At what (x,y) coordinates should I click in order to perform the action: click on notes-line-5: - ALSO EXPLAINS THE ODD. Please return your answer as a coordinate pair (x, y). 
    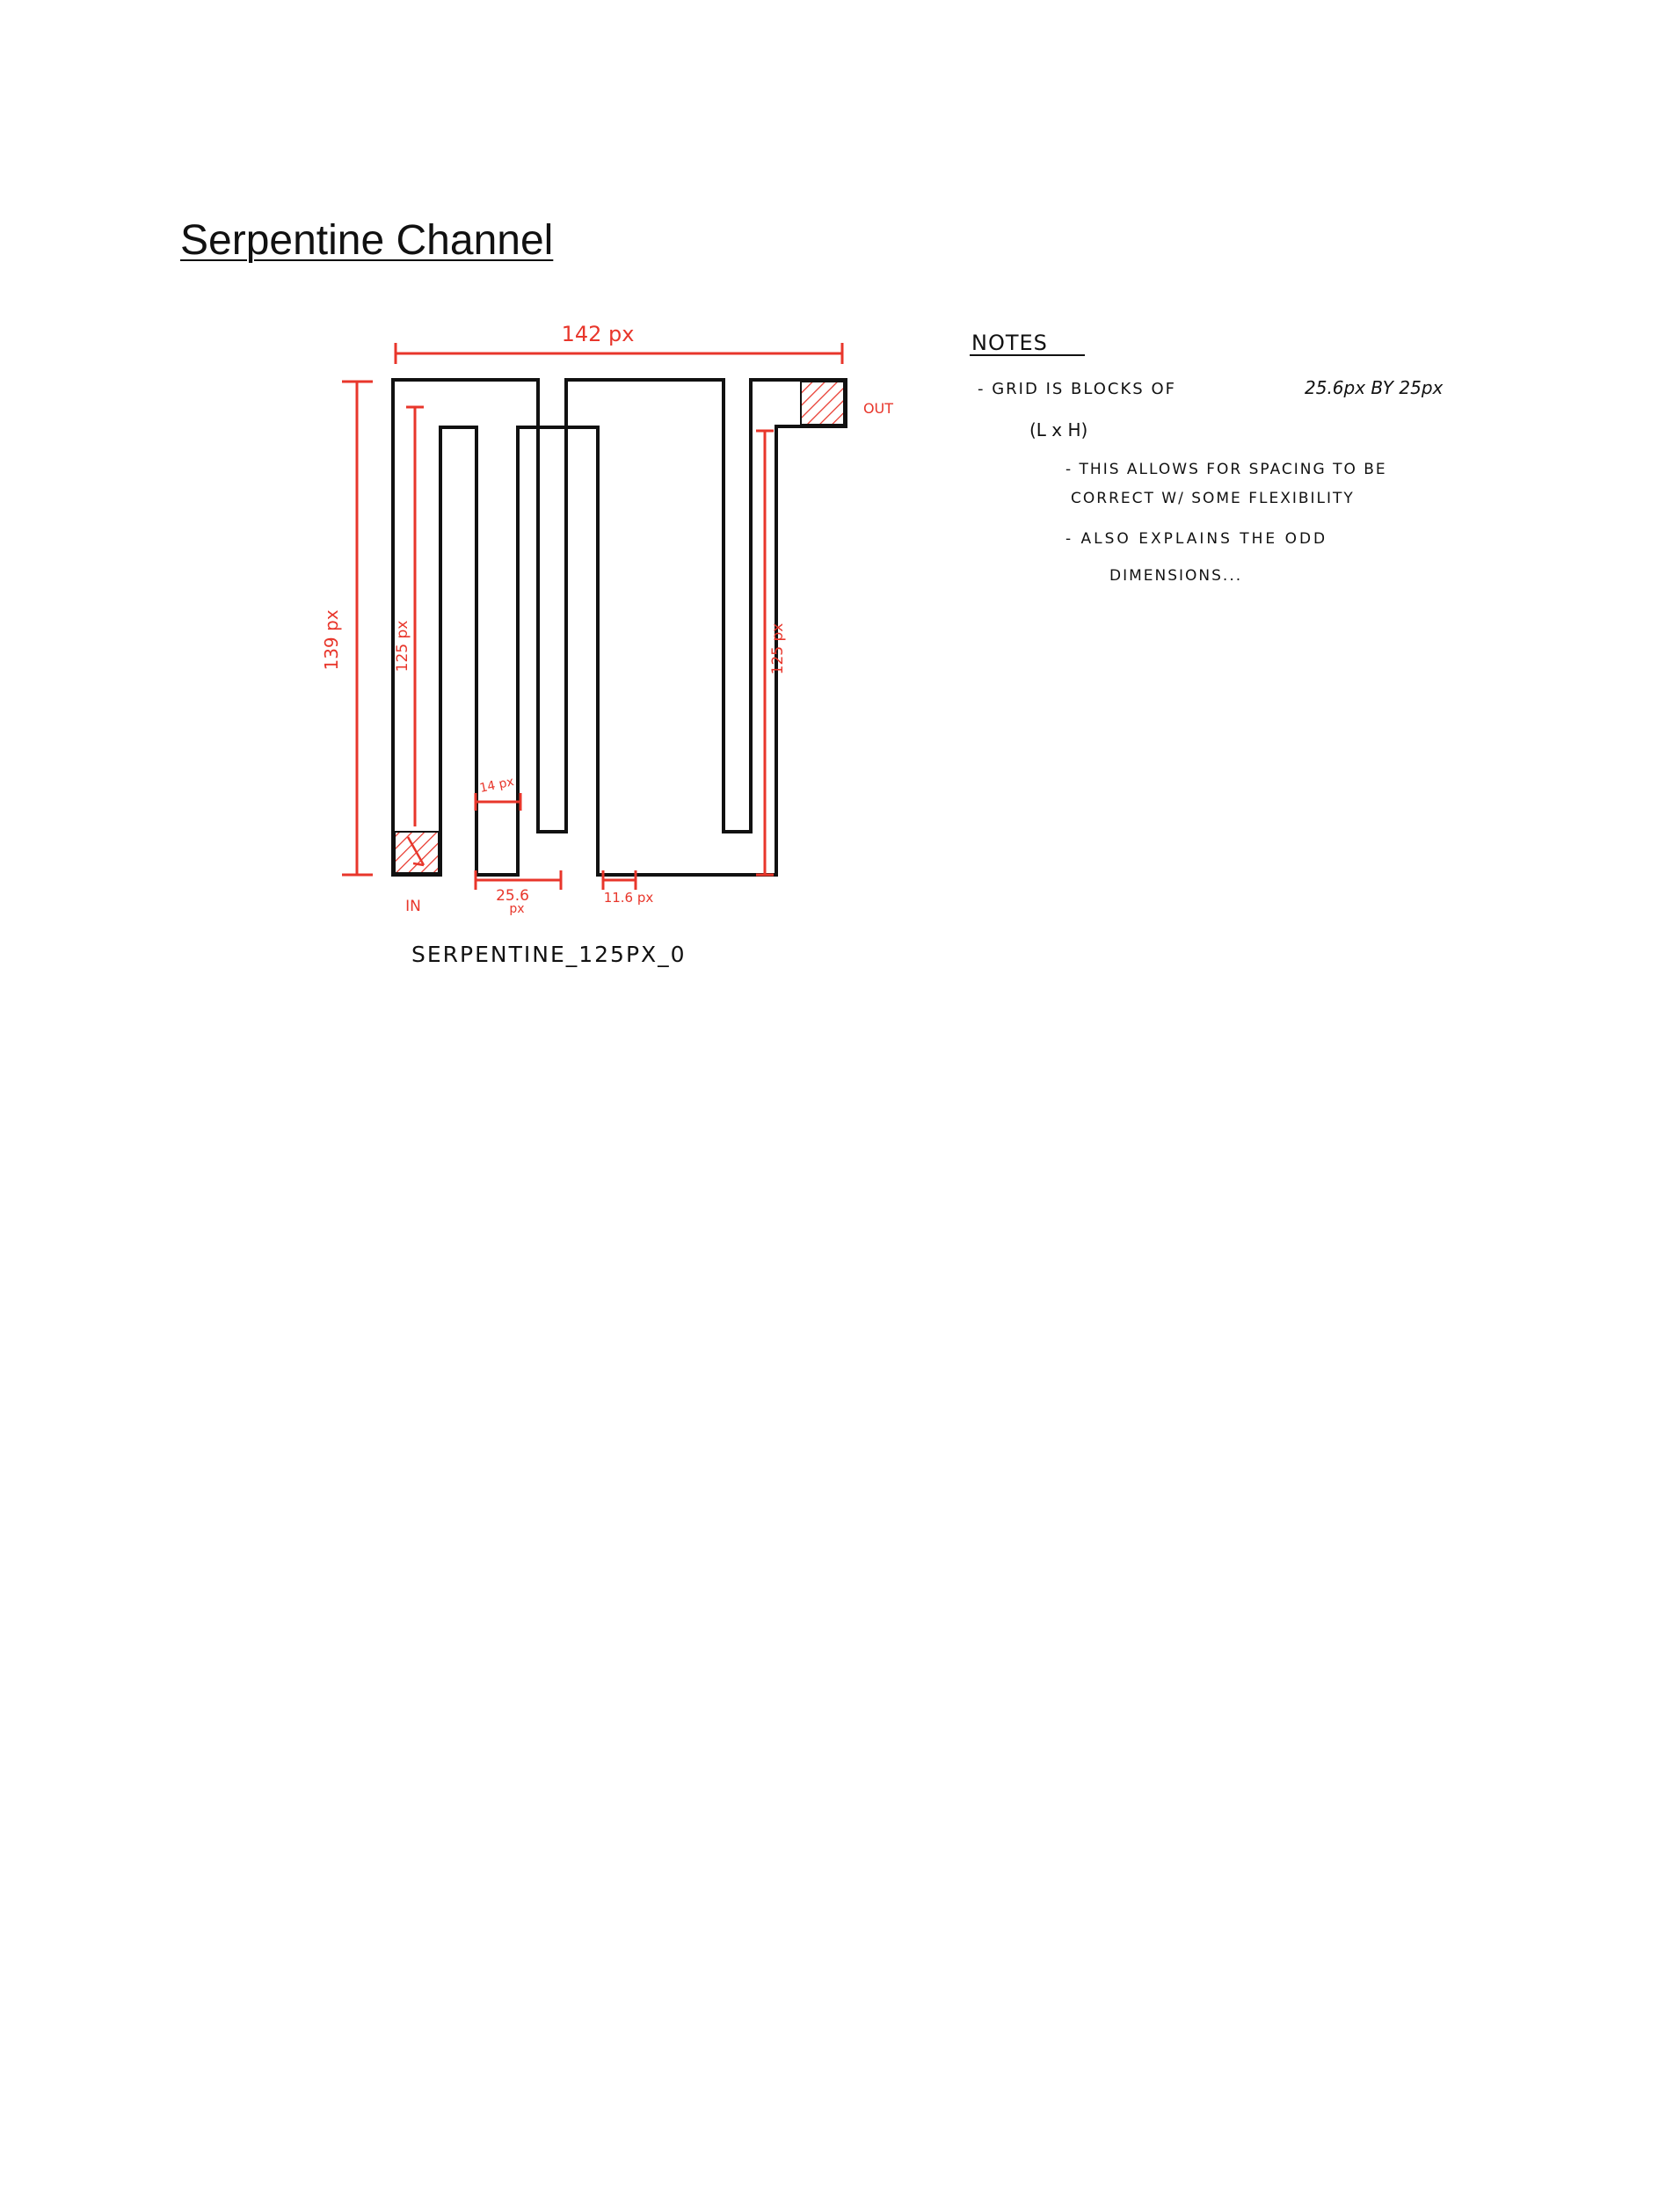
    Looking at the image, I should click on (1196, 539).